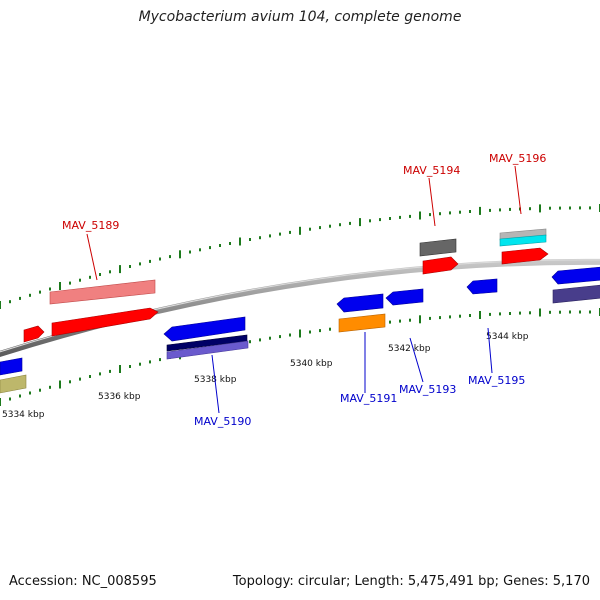 The image size is (600, 600). What do you see at coordinates (482, 286) in the screenshot?
I see `gene-feature-mav5195-blue` at bounding box center [482, 286].